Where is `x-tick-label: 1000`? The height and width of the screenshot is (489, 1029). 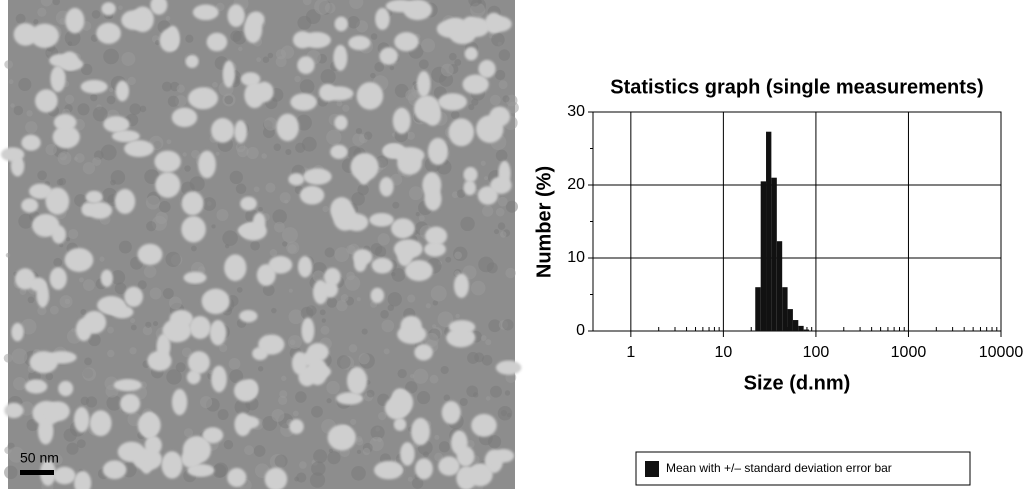
x-tick-label: 1000 is located at coordinates (909, 352).